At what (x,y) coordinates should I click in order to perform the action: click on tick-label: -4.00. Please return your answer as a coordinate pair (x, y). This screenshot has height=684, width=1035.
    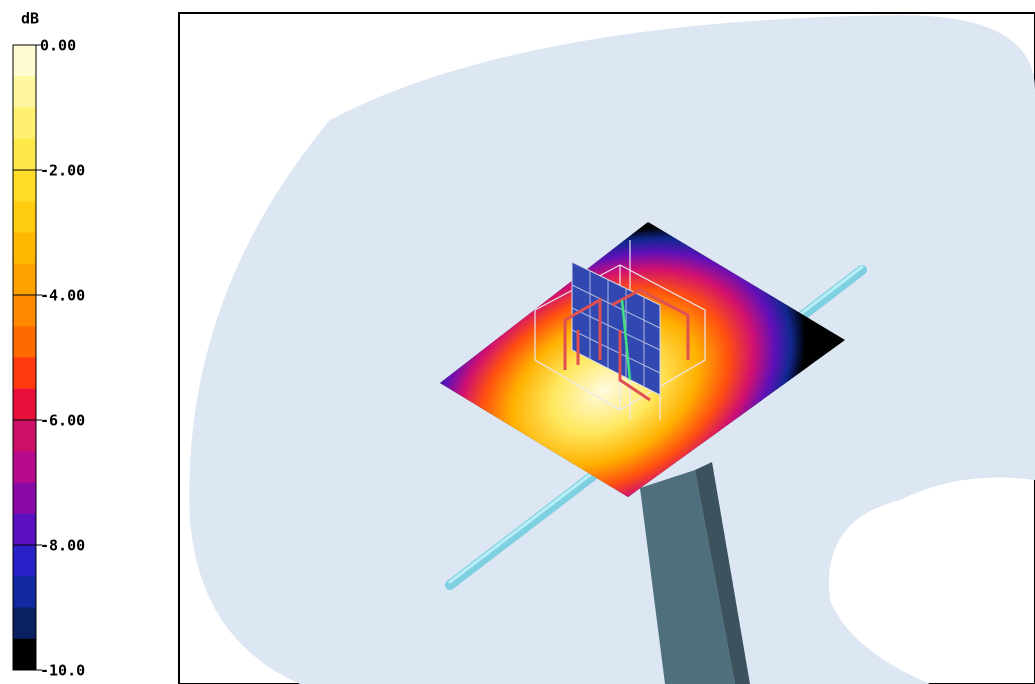
    Looking at the image, I should click on (62, 296).